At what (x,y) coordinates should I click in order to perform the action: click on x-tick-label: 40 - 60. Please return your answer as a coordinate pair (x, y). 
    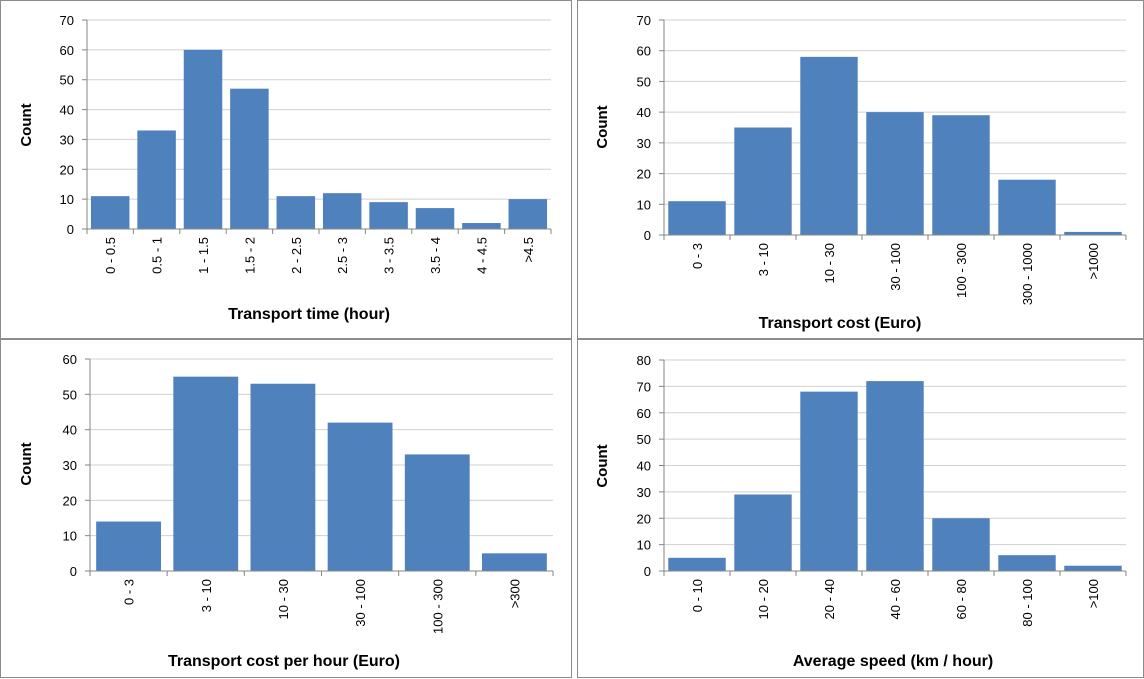
    Looking at the image, I should click on (895, 599).